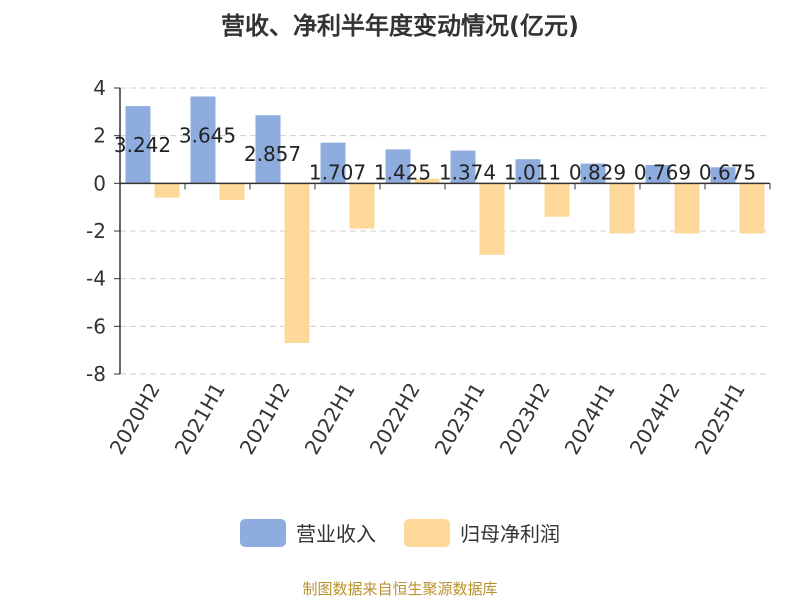  I want to click on data-label: 2.857, so click(272, 154).